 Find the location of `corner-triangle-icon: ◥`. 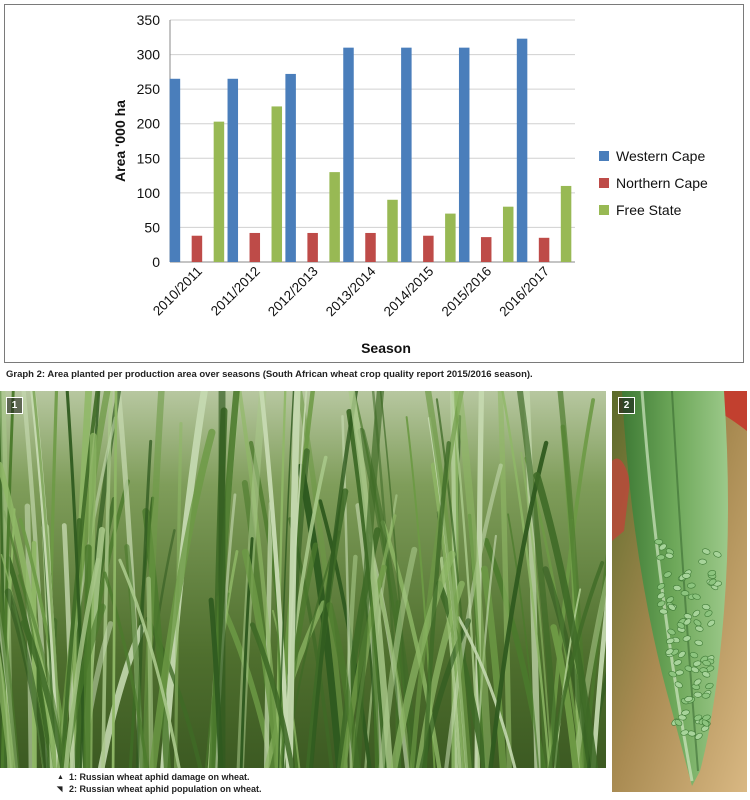

corner-triangle-icon: ◥ is located at coordinates (60, 789).